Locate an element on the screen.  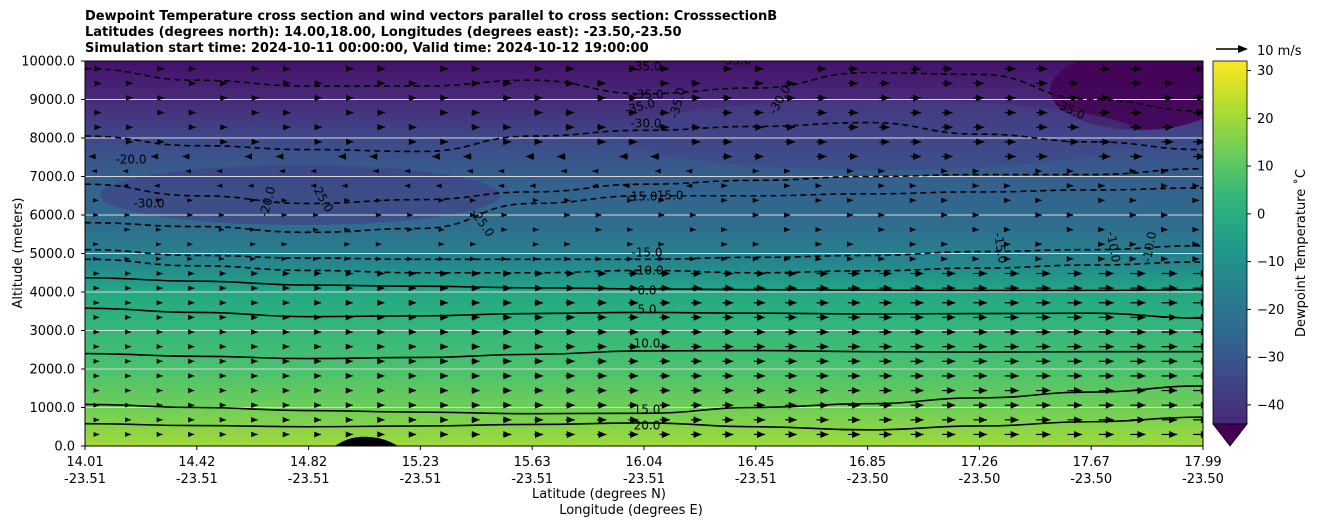
wind-key: 10 m/s is located at coordinates (1259, 51).